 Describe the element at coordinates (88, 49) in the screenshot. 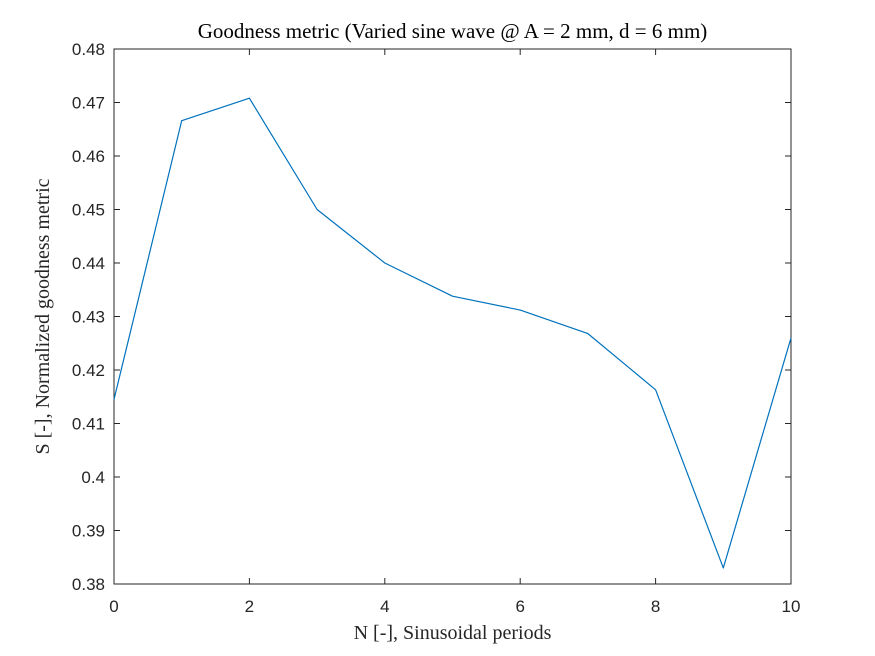

I see `y-tick-label: 0.48` at that location.